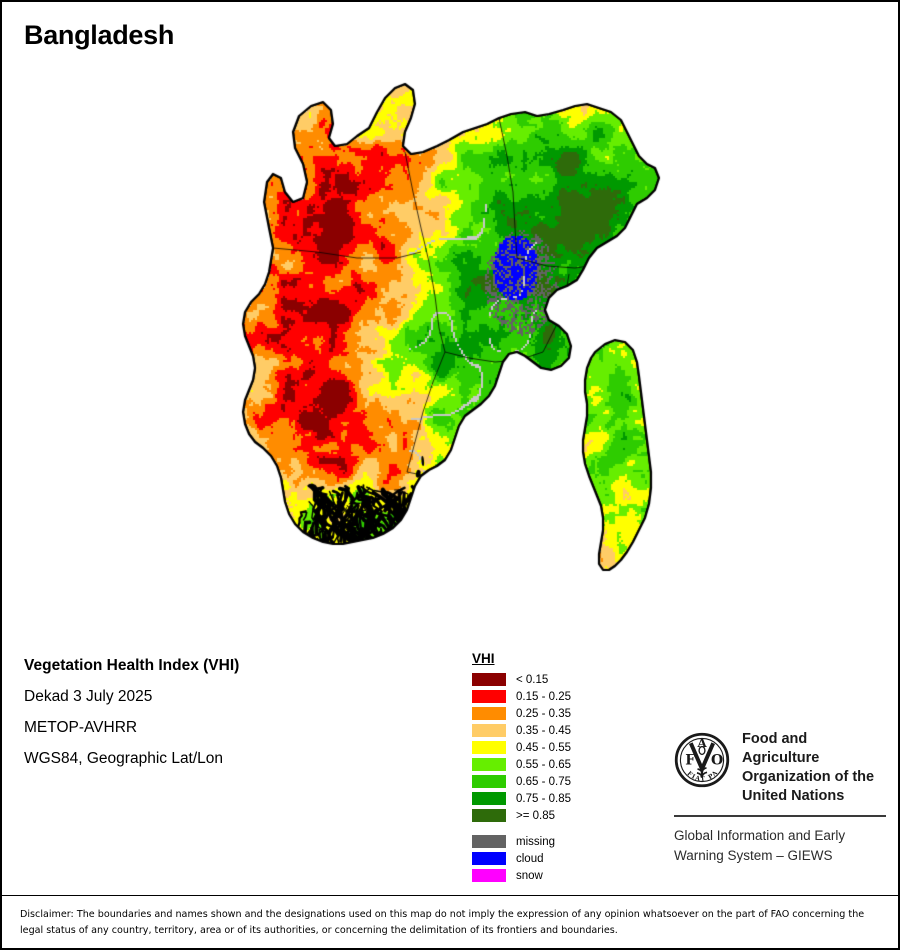 This screenshot has width=900, height=950. I want to click on disclaimer-divider, so click(450, 895).